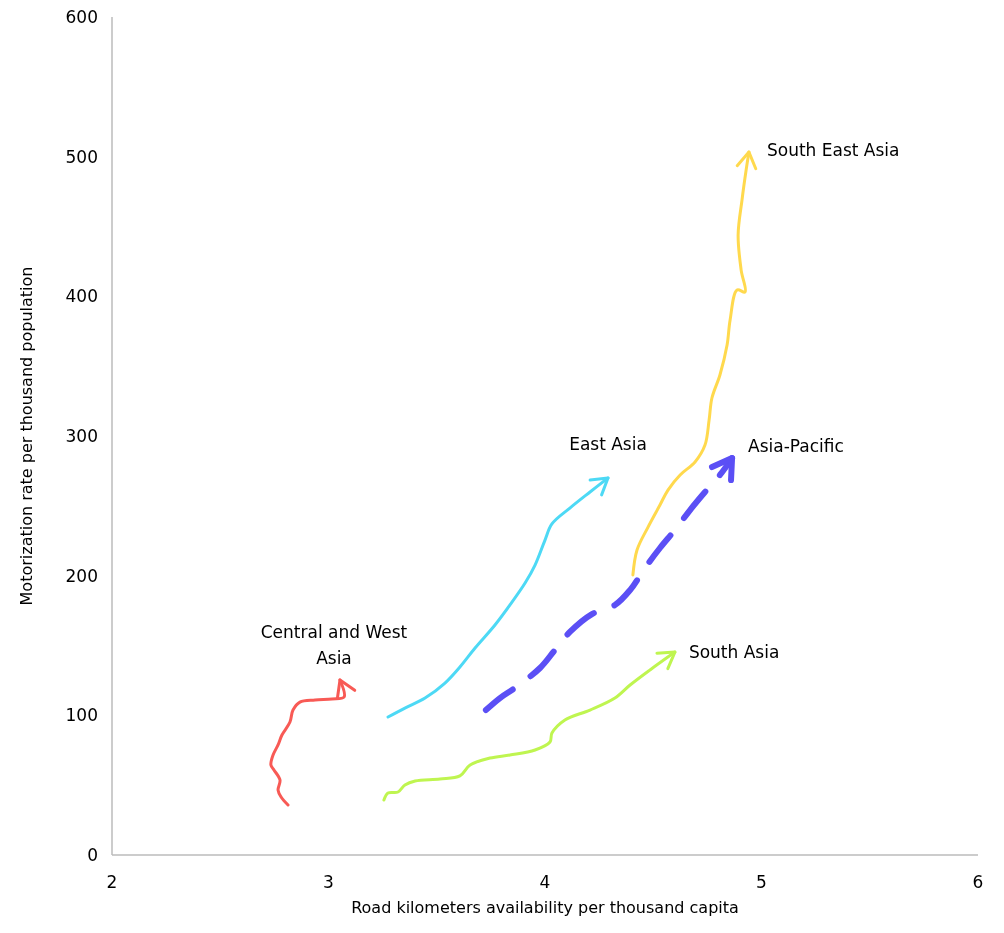 This screenshot has height=933, width=1004. What do you see at coordinates (81, 715) in the screenshot?
I see `y-tick-label: 100` at bounding box center [81, 715].